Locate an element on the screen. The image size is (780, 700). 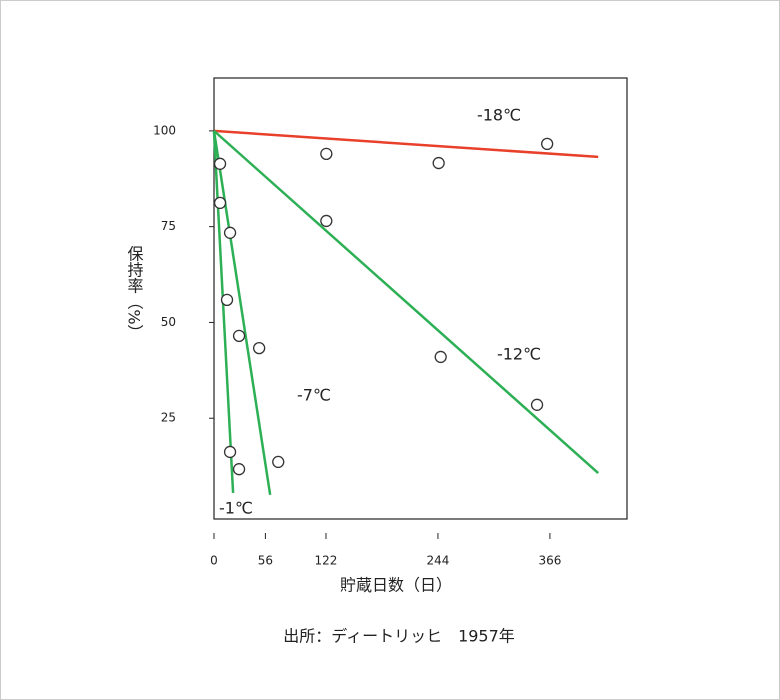
x-tick-label: 366 is located at coordinates (549, 561).